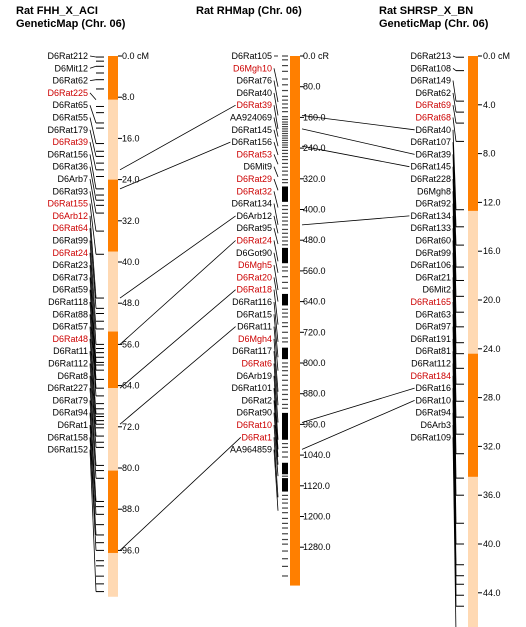 Image resolution: width=526 pixels, height=627 pixels. What do you see at coordinates (314, 148) in the screenshot?
I see `axis-tick-label: 240.0` at bounding box center [314, 148].